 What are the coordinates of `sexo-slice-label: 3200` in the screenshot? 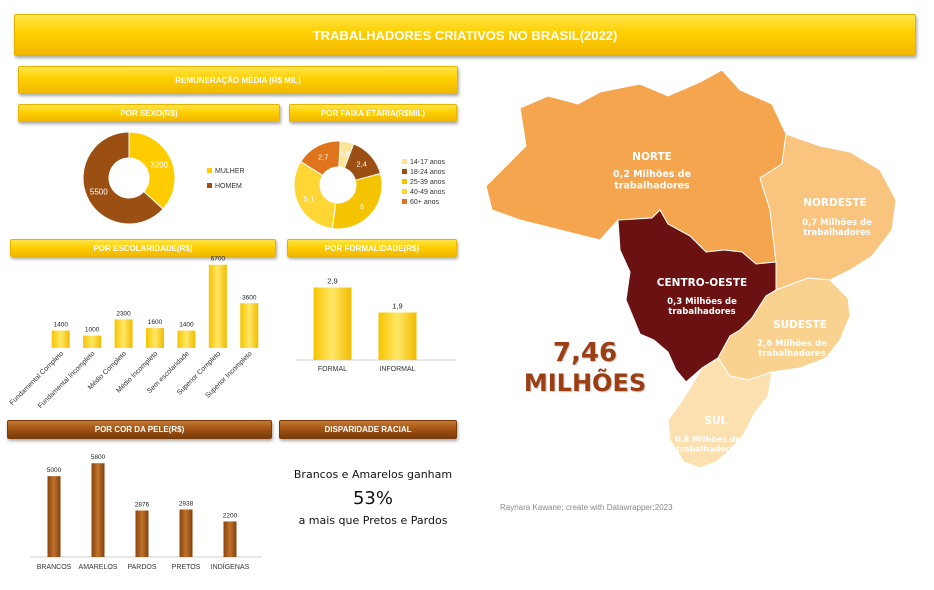 It's located at (159, 165).